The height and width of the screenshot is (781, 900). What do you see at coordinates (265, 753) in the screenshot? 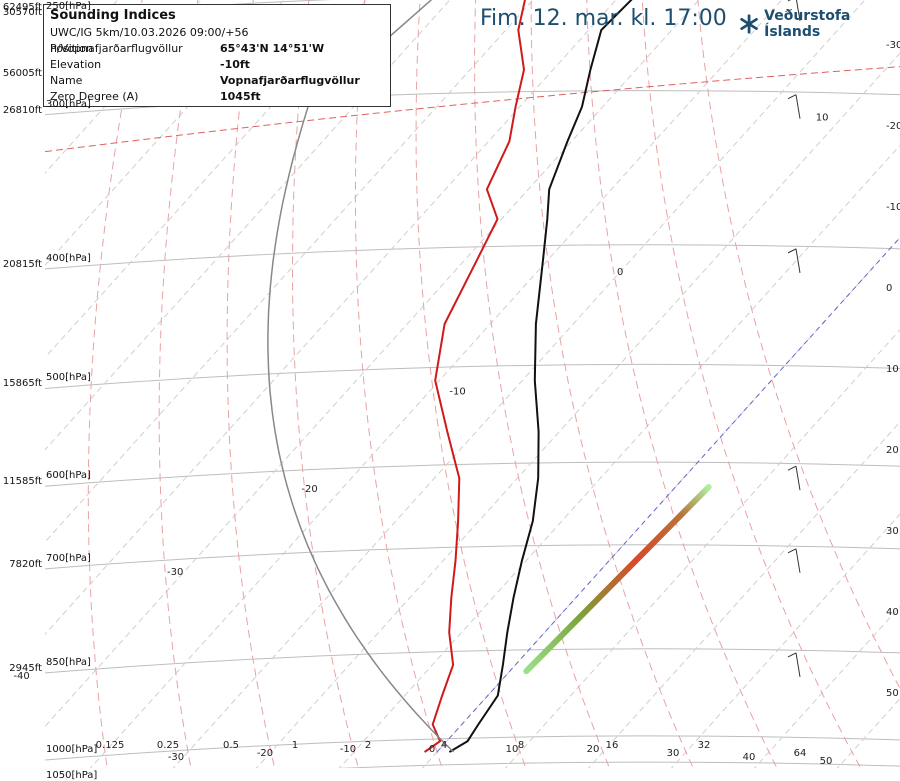
I see `bottom-axis-label: -20` at bounding box center [265, 753].